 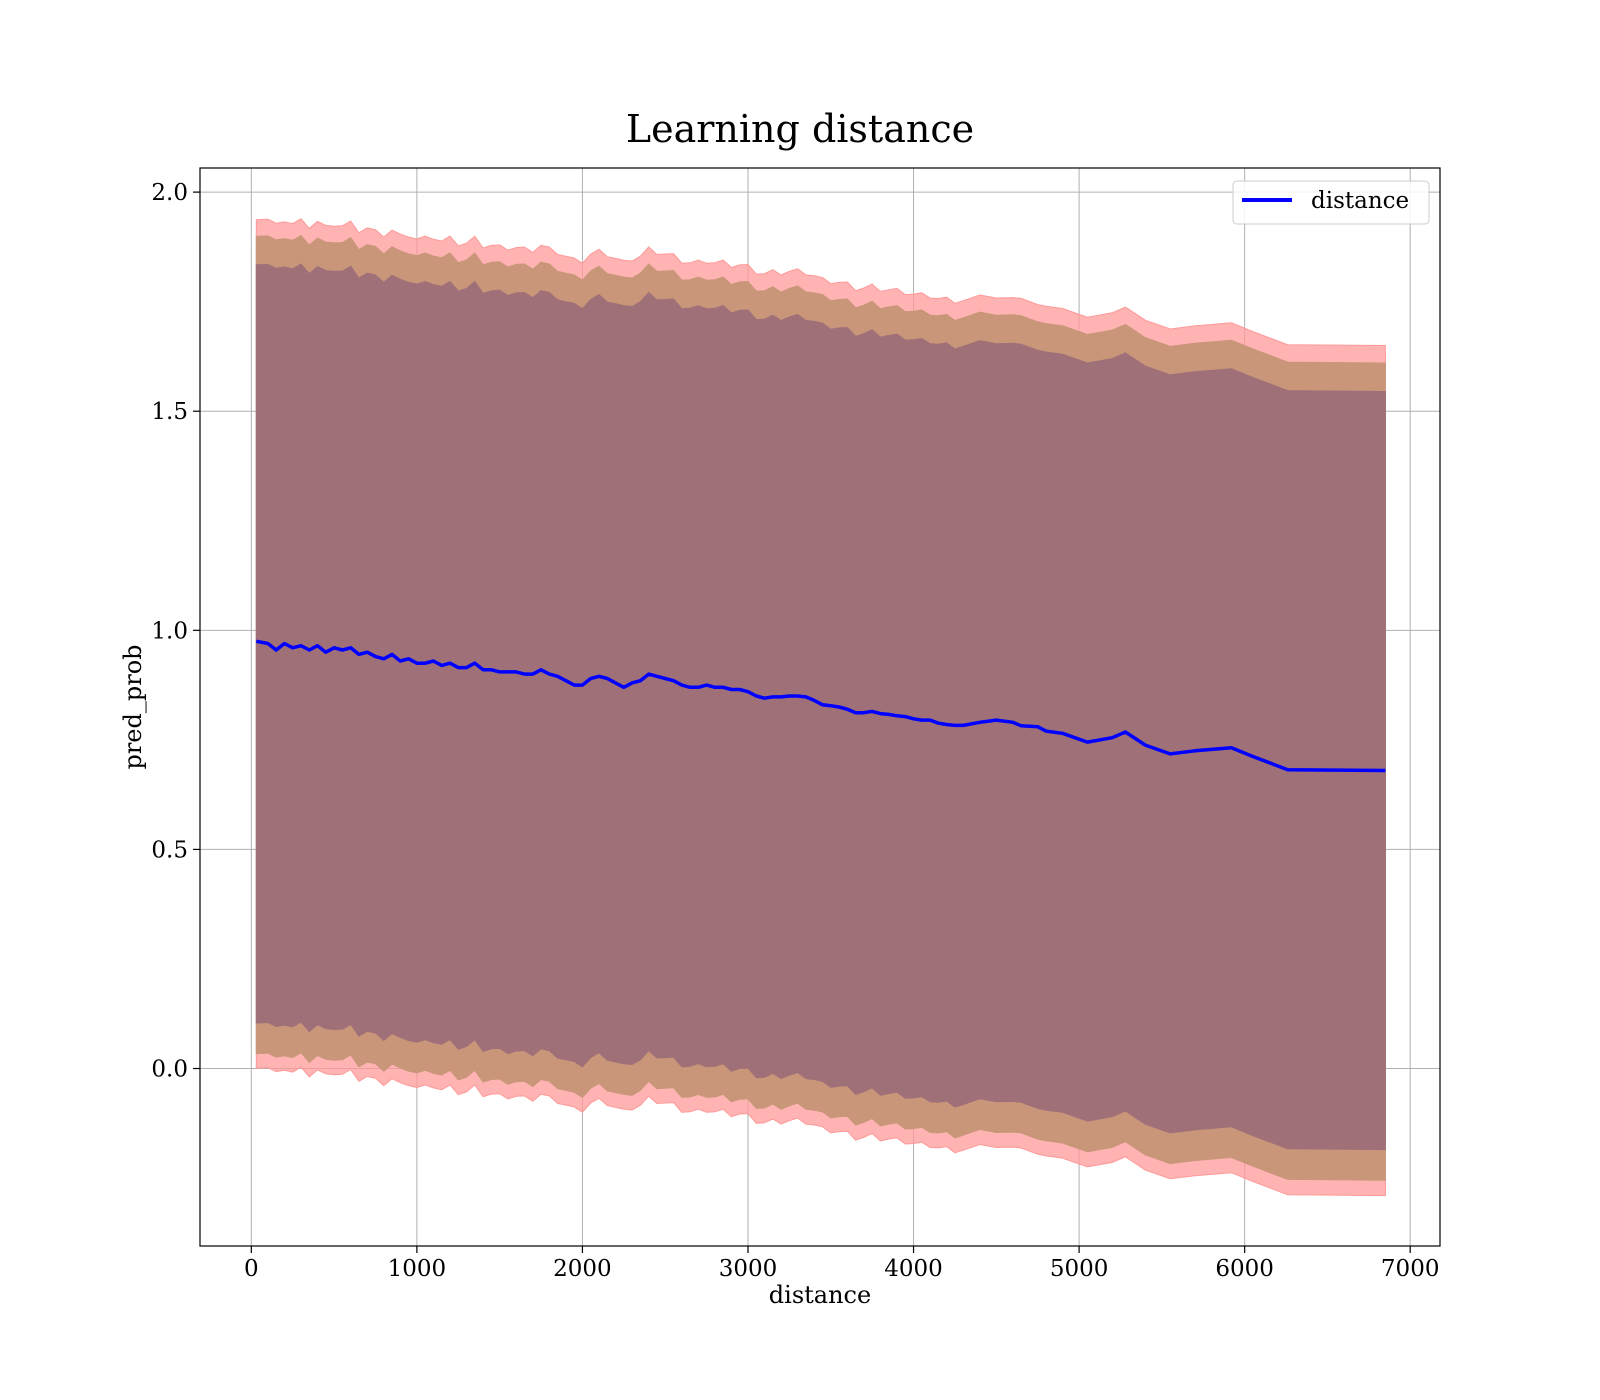 I want to click on y-tick-label-4: 2.0, so click(x=169, y=193).